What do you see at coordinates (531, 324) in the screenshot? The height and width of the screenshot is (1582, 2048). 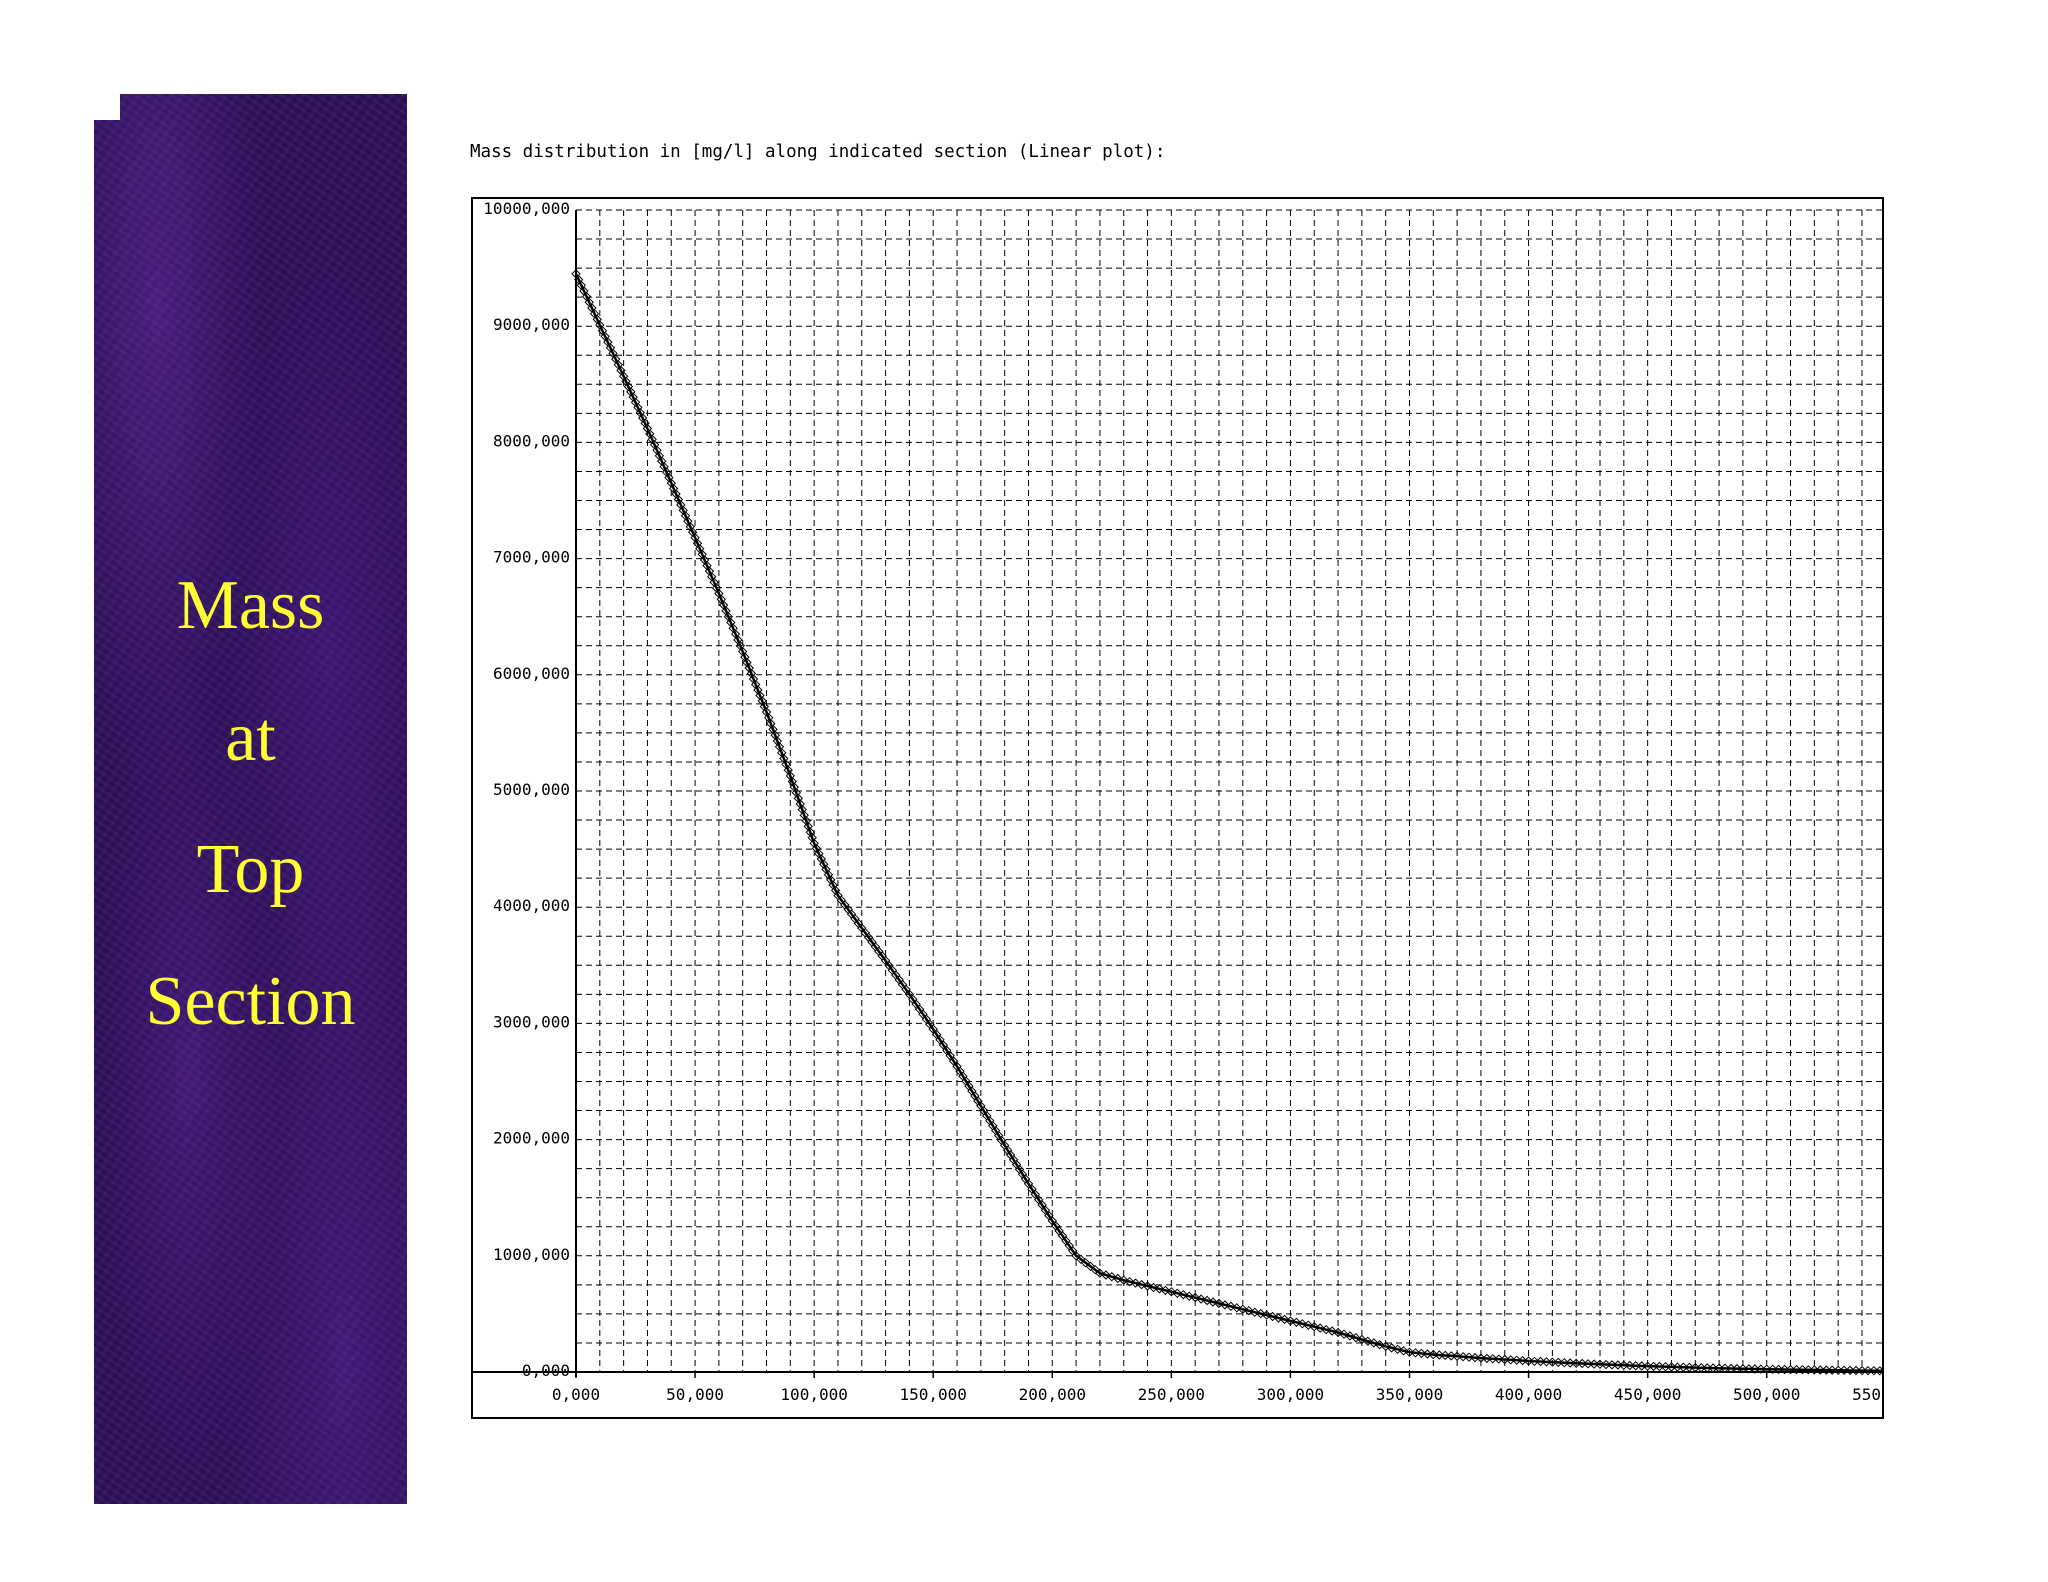 I see `y-tick-label: 9000,000` at bounding box center [531, 324].